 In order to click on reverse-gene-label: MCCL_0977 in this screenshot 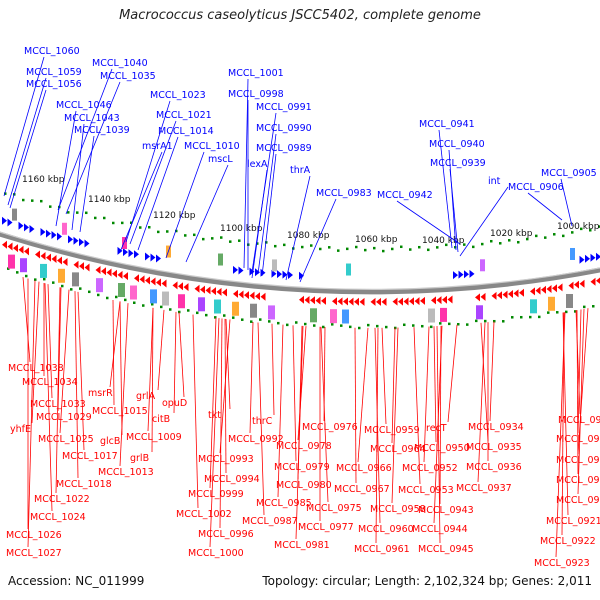, I will do `click(326, 527)`.